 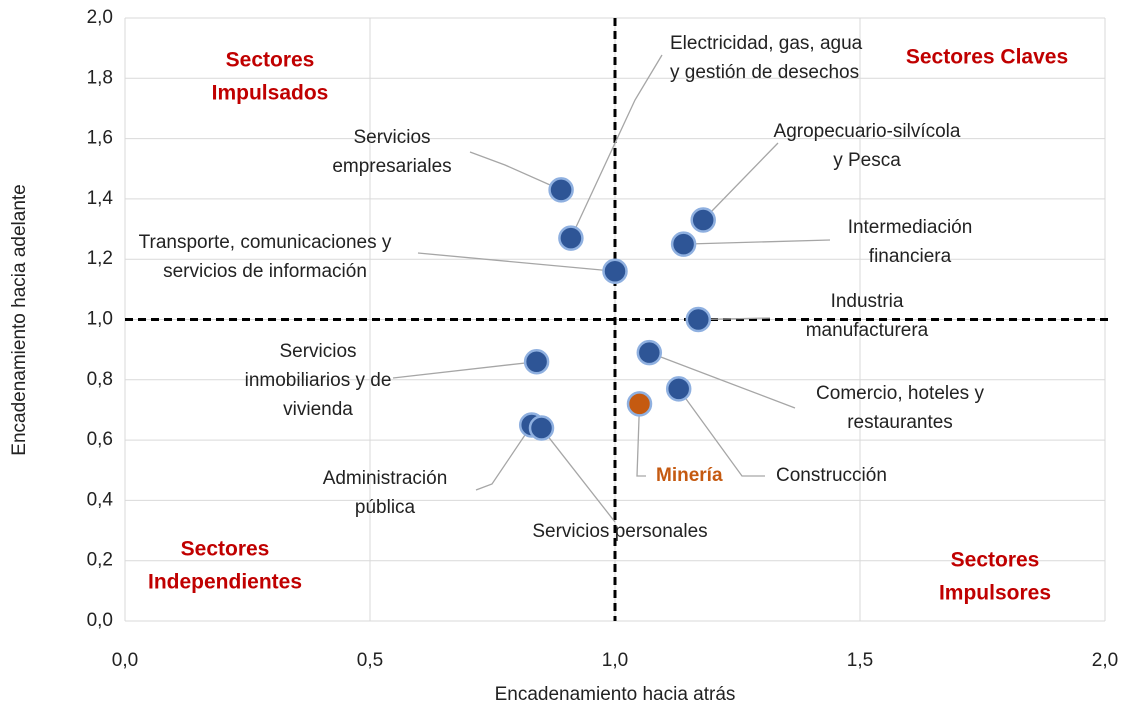 I want to click on point-label: financiera, so click(x=910, y=256).